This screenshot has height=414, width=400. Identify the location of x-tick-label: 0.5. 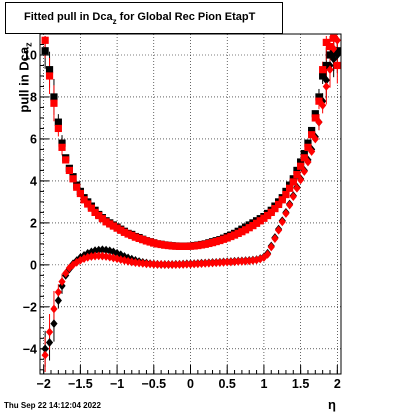
(227, 384).